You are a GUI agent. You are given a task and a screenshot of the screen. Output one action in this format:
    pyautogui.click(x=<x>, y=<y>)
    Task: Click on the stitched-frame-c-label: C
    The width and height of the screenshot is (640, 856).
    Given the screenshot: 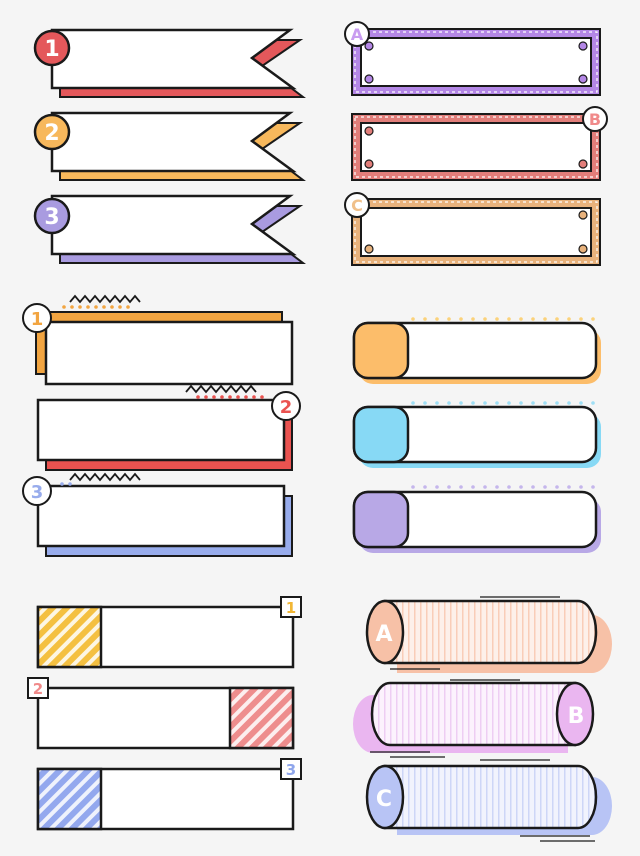 What is the action you would take?
    pyautogui.click(x=357, y=205)
    